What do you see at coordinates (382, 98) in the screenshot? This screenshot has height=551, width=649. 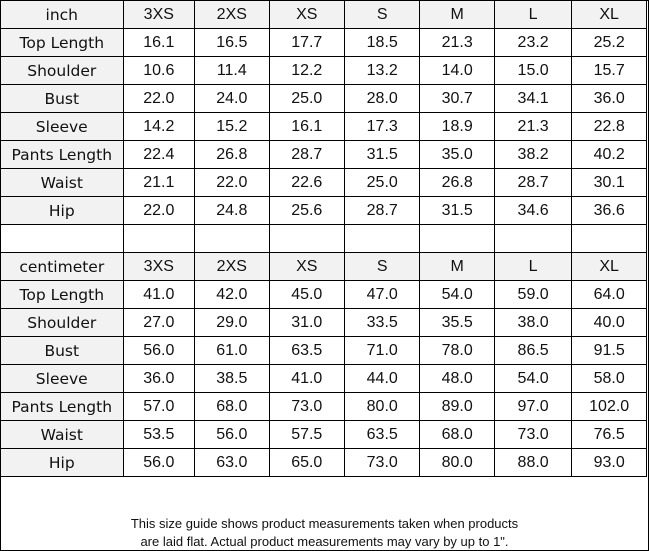 I see `measurement-value: 28.0` at bounding box center [382, 98].